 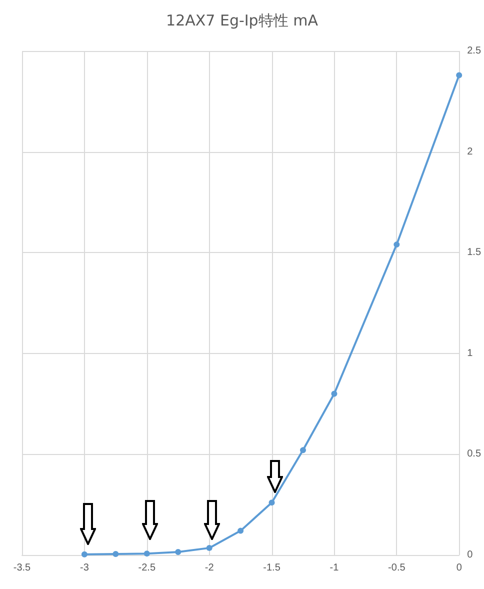 What do you see at coordinates (459, 568) in the screenshot?
I see `x-tick-label: 0` at bounding box center [459, 568].